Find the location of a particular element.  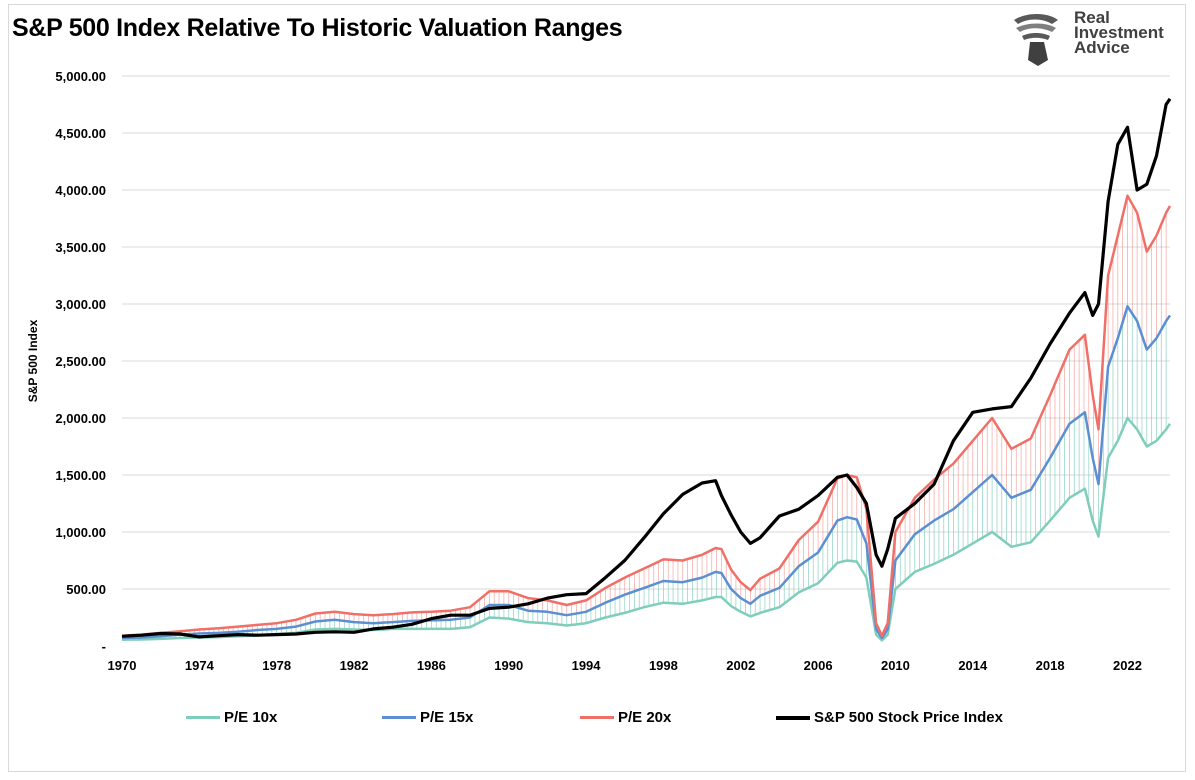

x-tick-label: 1974 is located at coordinates (200, 665).